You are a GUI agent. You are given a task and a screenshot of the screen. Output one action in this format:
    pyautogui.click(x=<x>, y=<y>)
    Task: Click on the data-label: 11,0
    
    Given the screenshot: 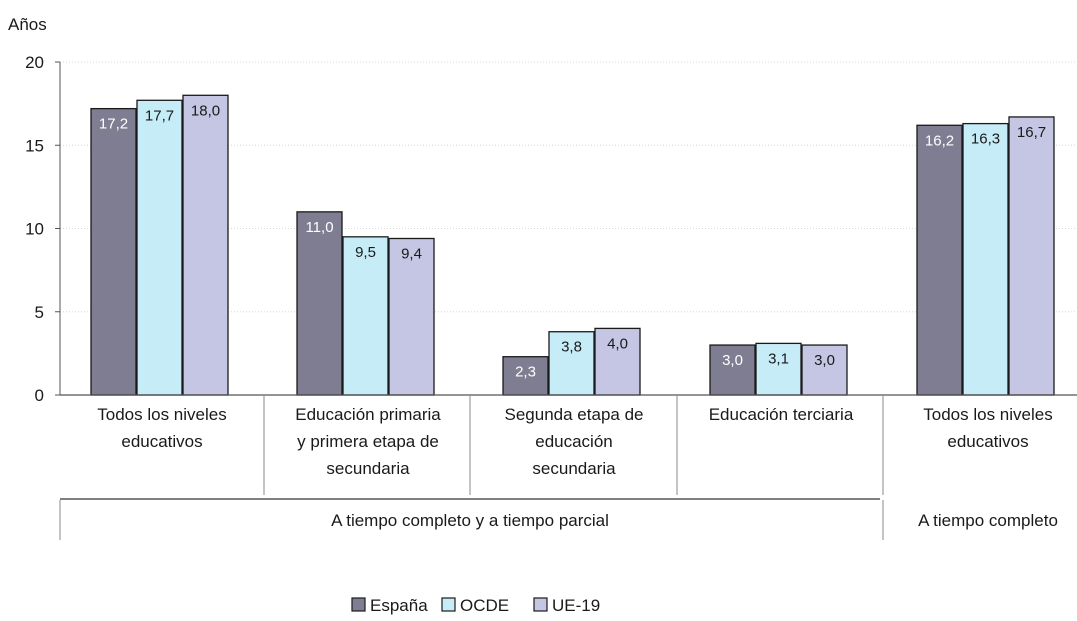 What is the action you would take?
    pyautogui.click(x=319, y=227)
    